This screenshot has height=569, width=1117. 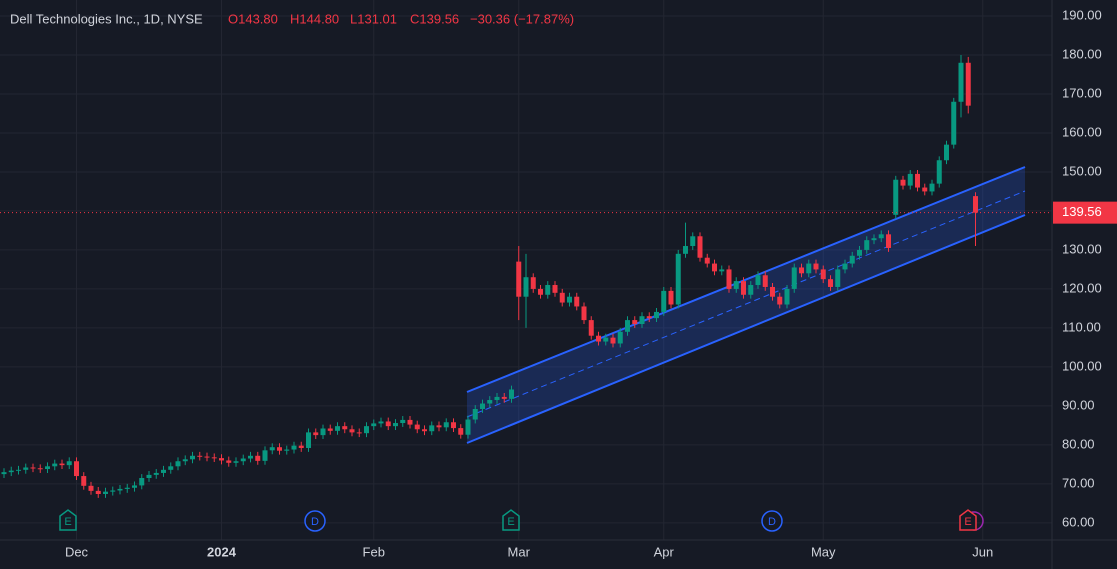 What do you see at coordinates (1082, 287) in the screenshot?
I see `y-tick-label: 120.00` at bounding box center [1082, 287].